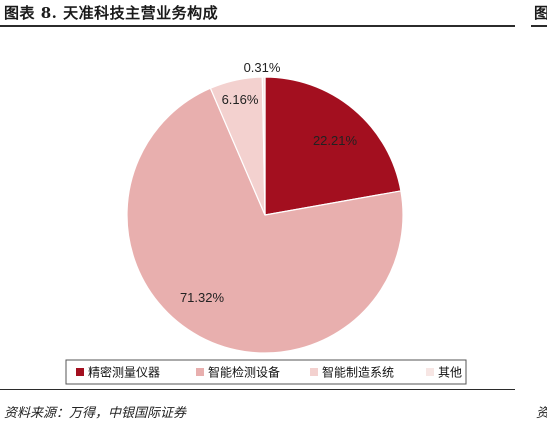 The height and width of the screenshot is (421, 547). What do you see at coordinates (358, 372) in the screenshot?
I see `legend-label-2: 智能制造系统` at bounding box center [358, 372].